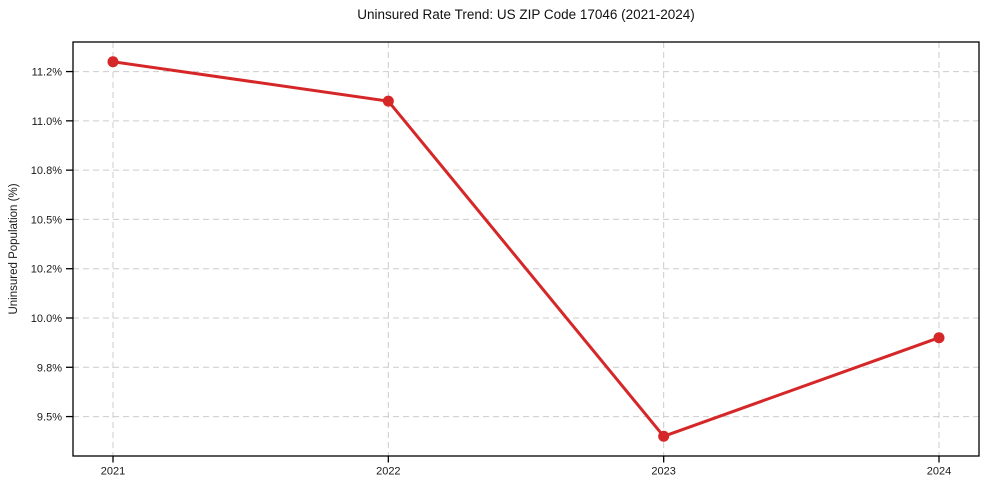 This screenshot has height=490, width=989. I want to click on y-tick-label: 9.5%, so click(49, 418).